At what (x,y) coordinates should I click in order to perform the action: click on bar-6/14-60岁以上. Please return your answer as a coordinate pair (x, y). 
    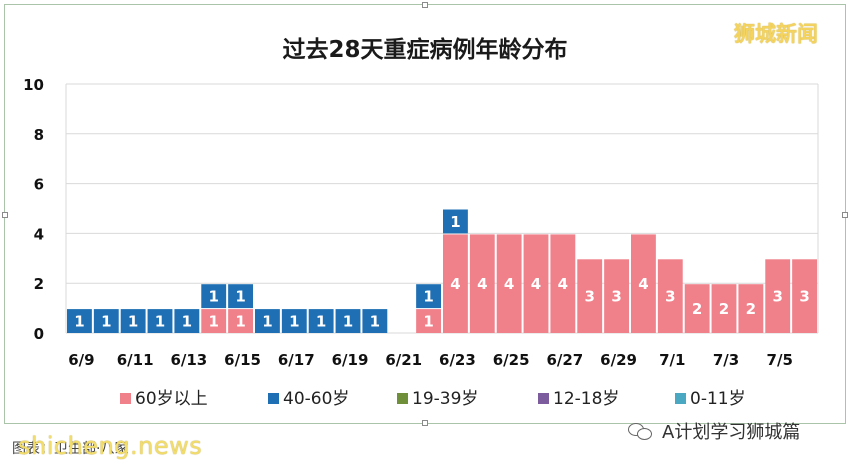
    Looking at the image, I should click on (214, 321).